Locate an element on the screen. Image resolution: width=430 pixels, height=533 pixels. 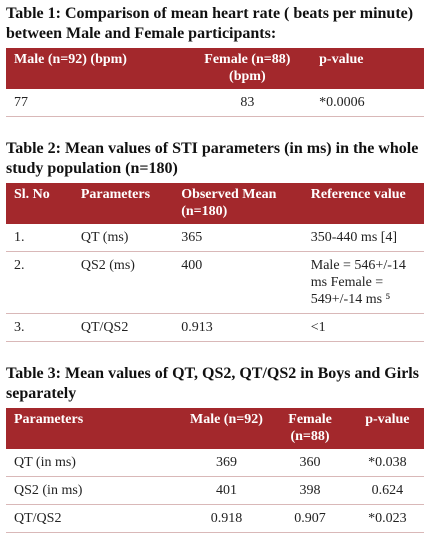
header-cell: Reference value is located at coordinates (363, 203).